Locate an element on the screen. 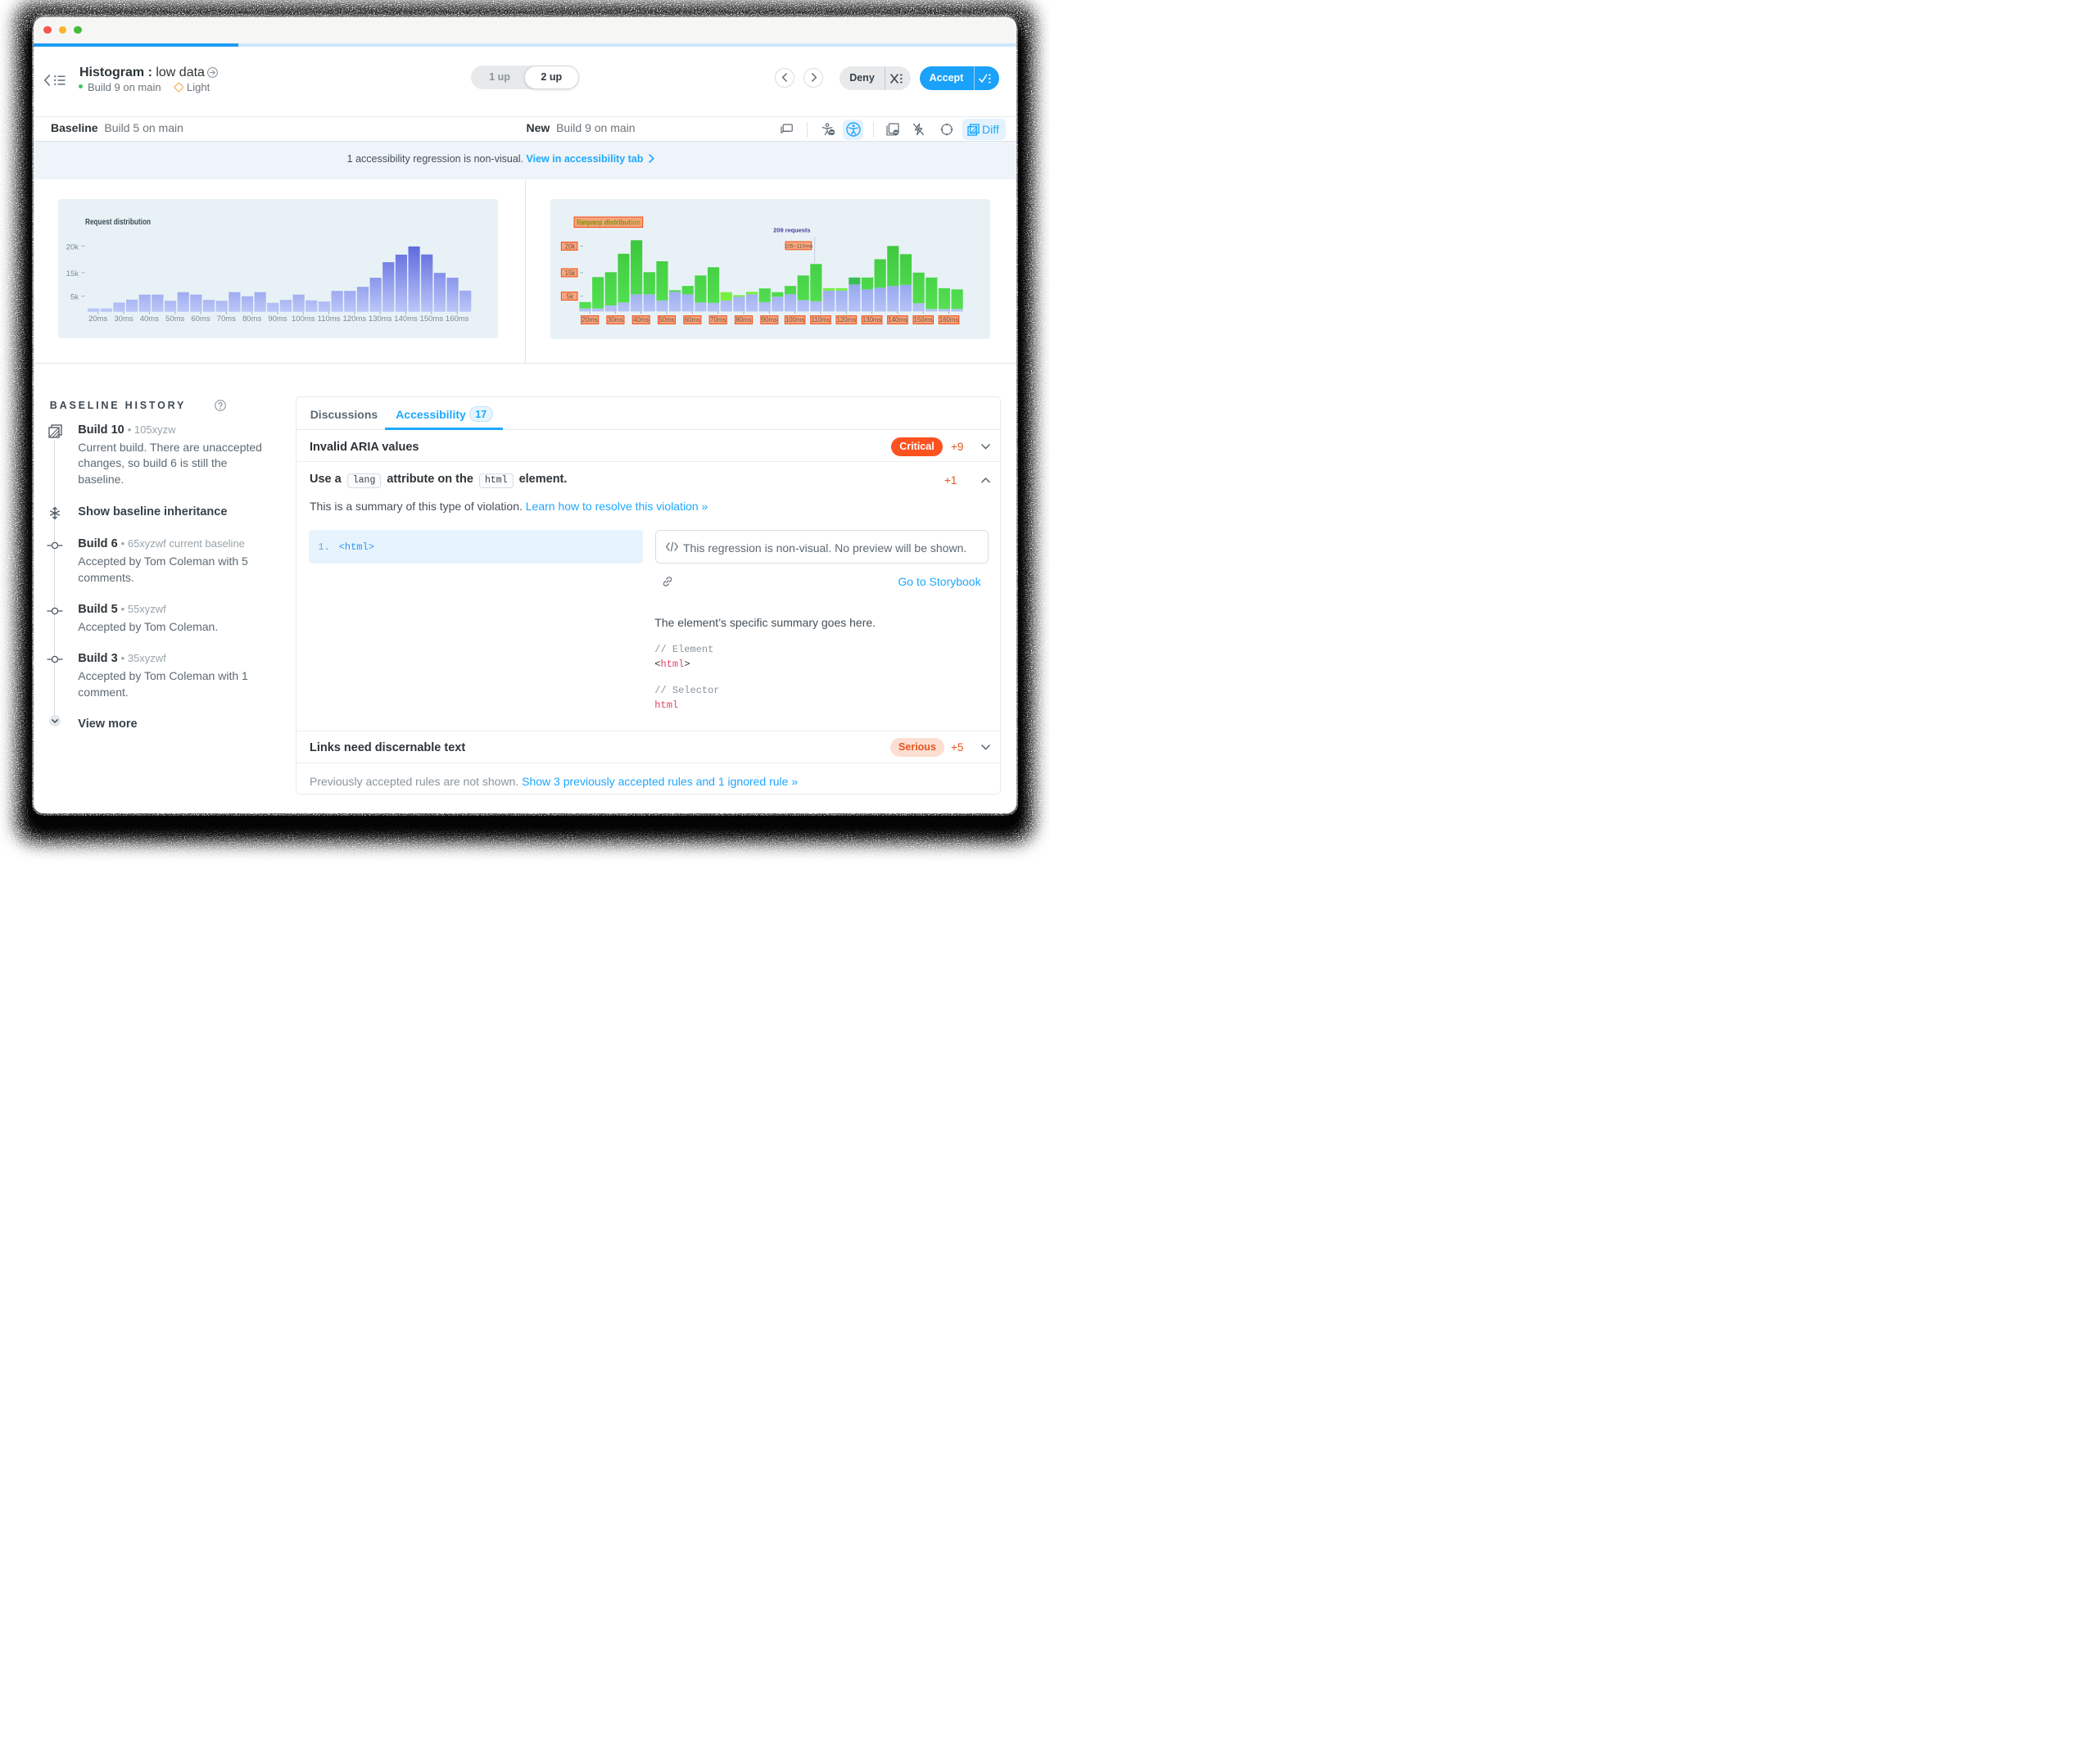  svg-text: Latency distribut is located at coordinates (604, 222).